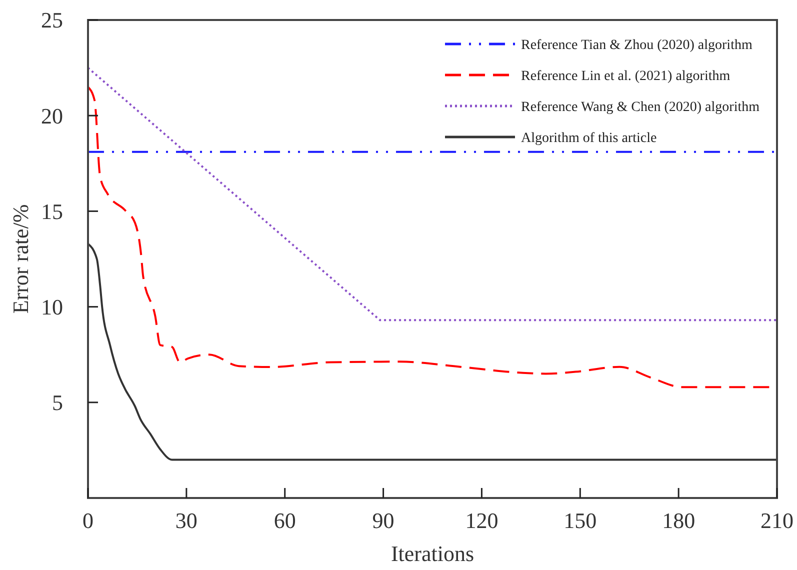 The image size is (797, 570). Describe the element at coordinates (589, 138) in the screenshot. I see `legend-label: Algorithm of this article` at that location.